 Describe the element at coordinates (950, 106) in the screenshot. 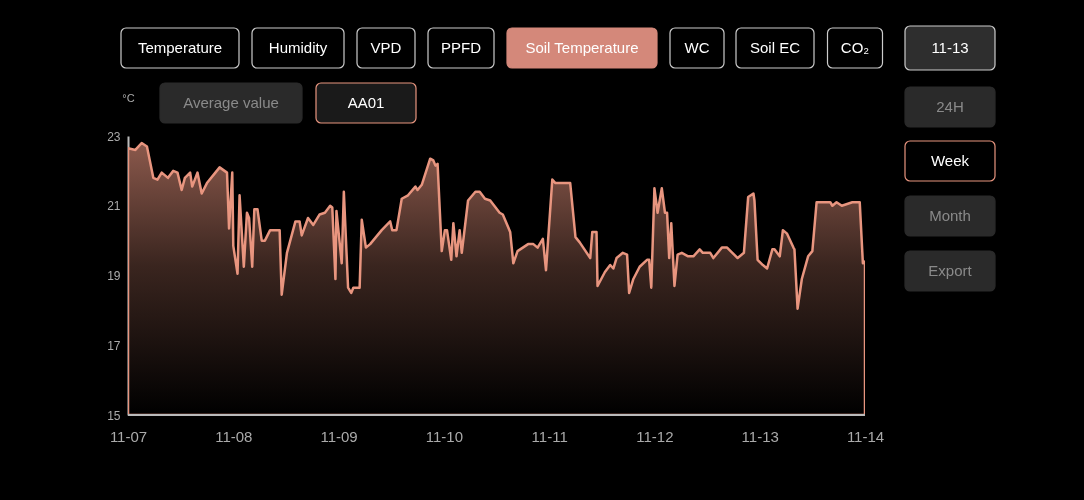

I see `text: 24H` at that location.